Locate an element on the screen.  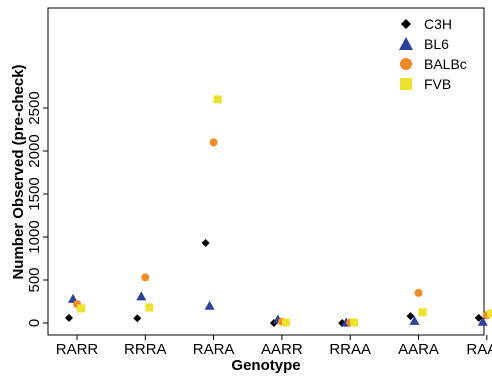
x-tick-label: RRAA is located at coordinates (350, 349).